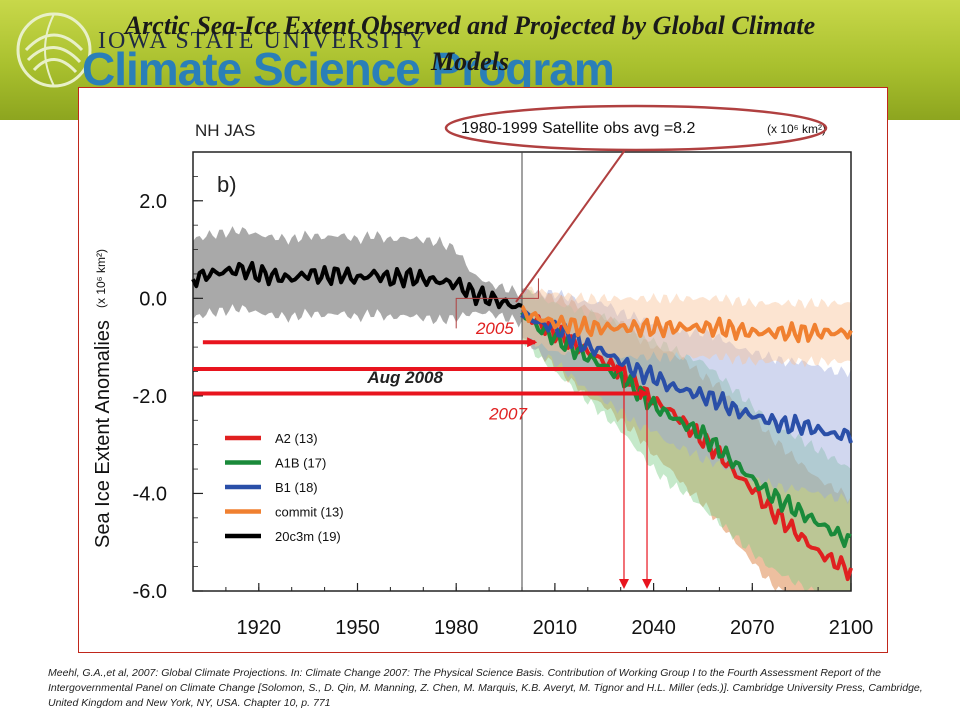  I want to click on band-b1, so click(686, 396).